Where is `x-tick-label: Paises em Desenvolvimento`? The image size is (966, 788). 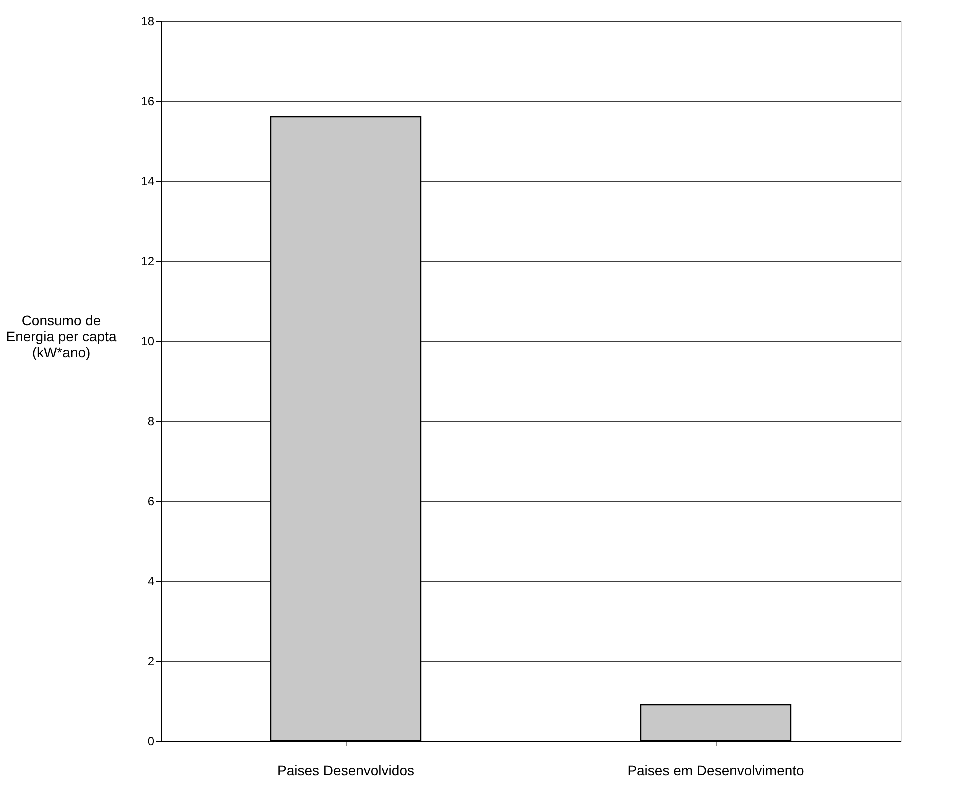 x-tick-label: Paises em Desenvolvimento is located at coordinates (716, 770).